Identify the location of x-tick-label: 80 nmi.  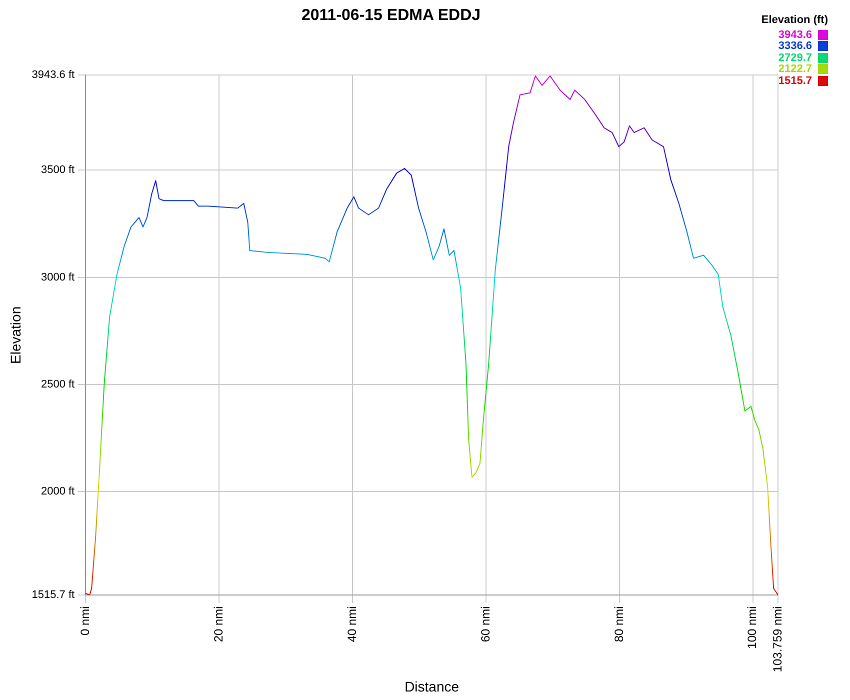
(619, 624).